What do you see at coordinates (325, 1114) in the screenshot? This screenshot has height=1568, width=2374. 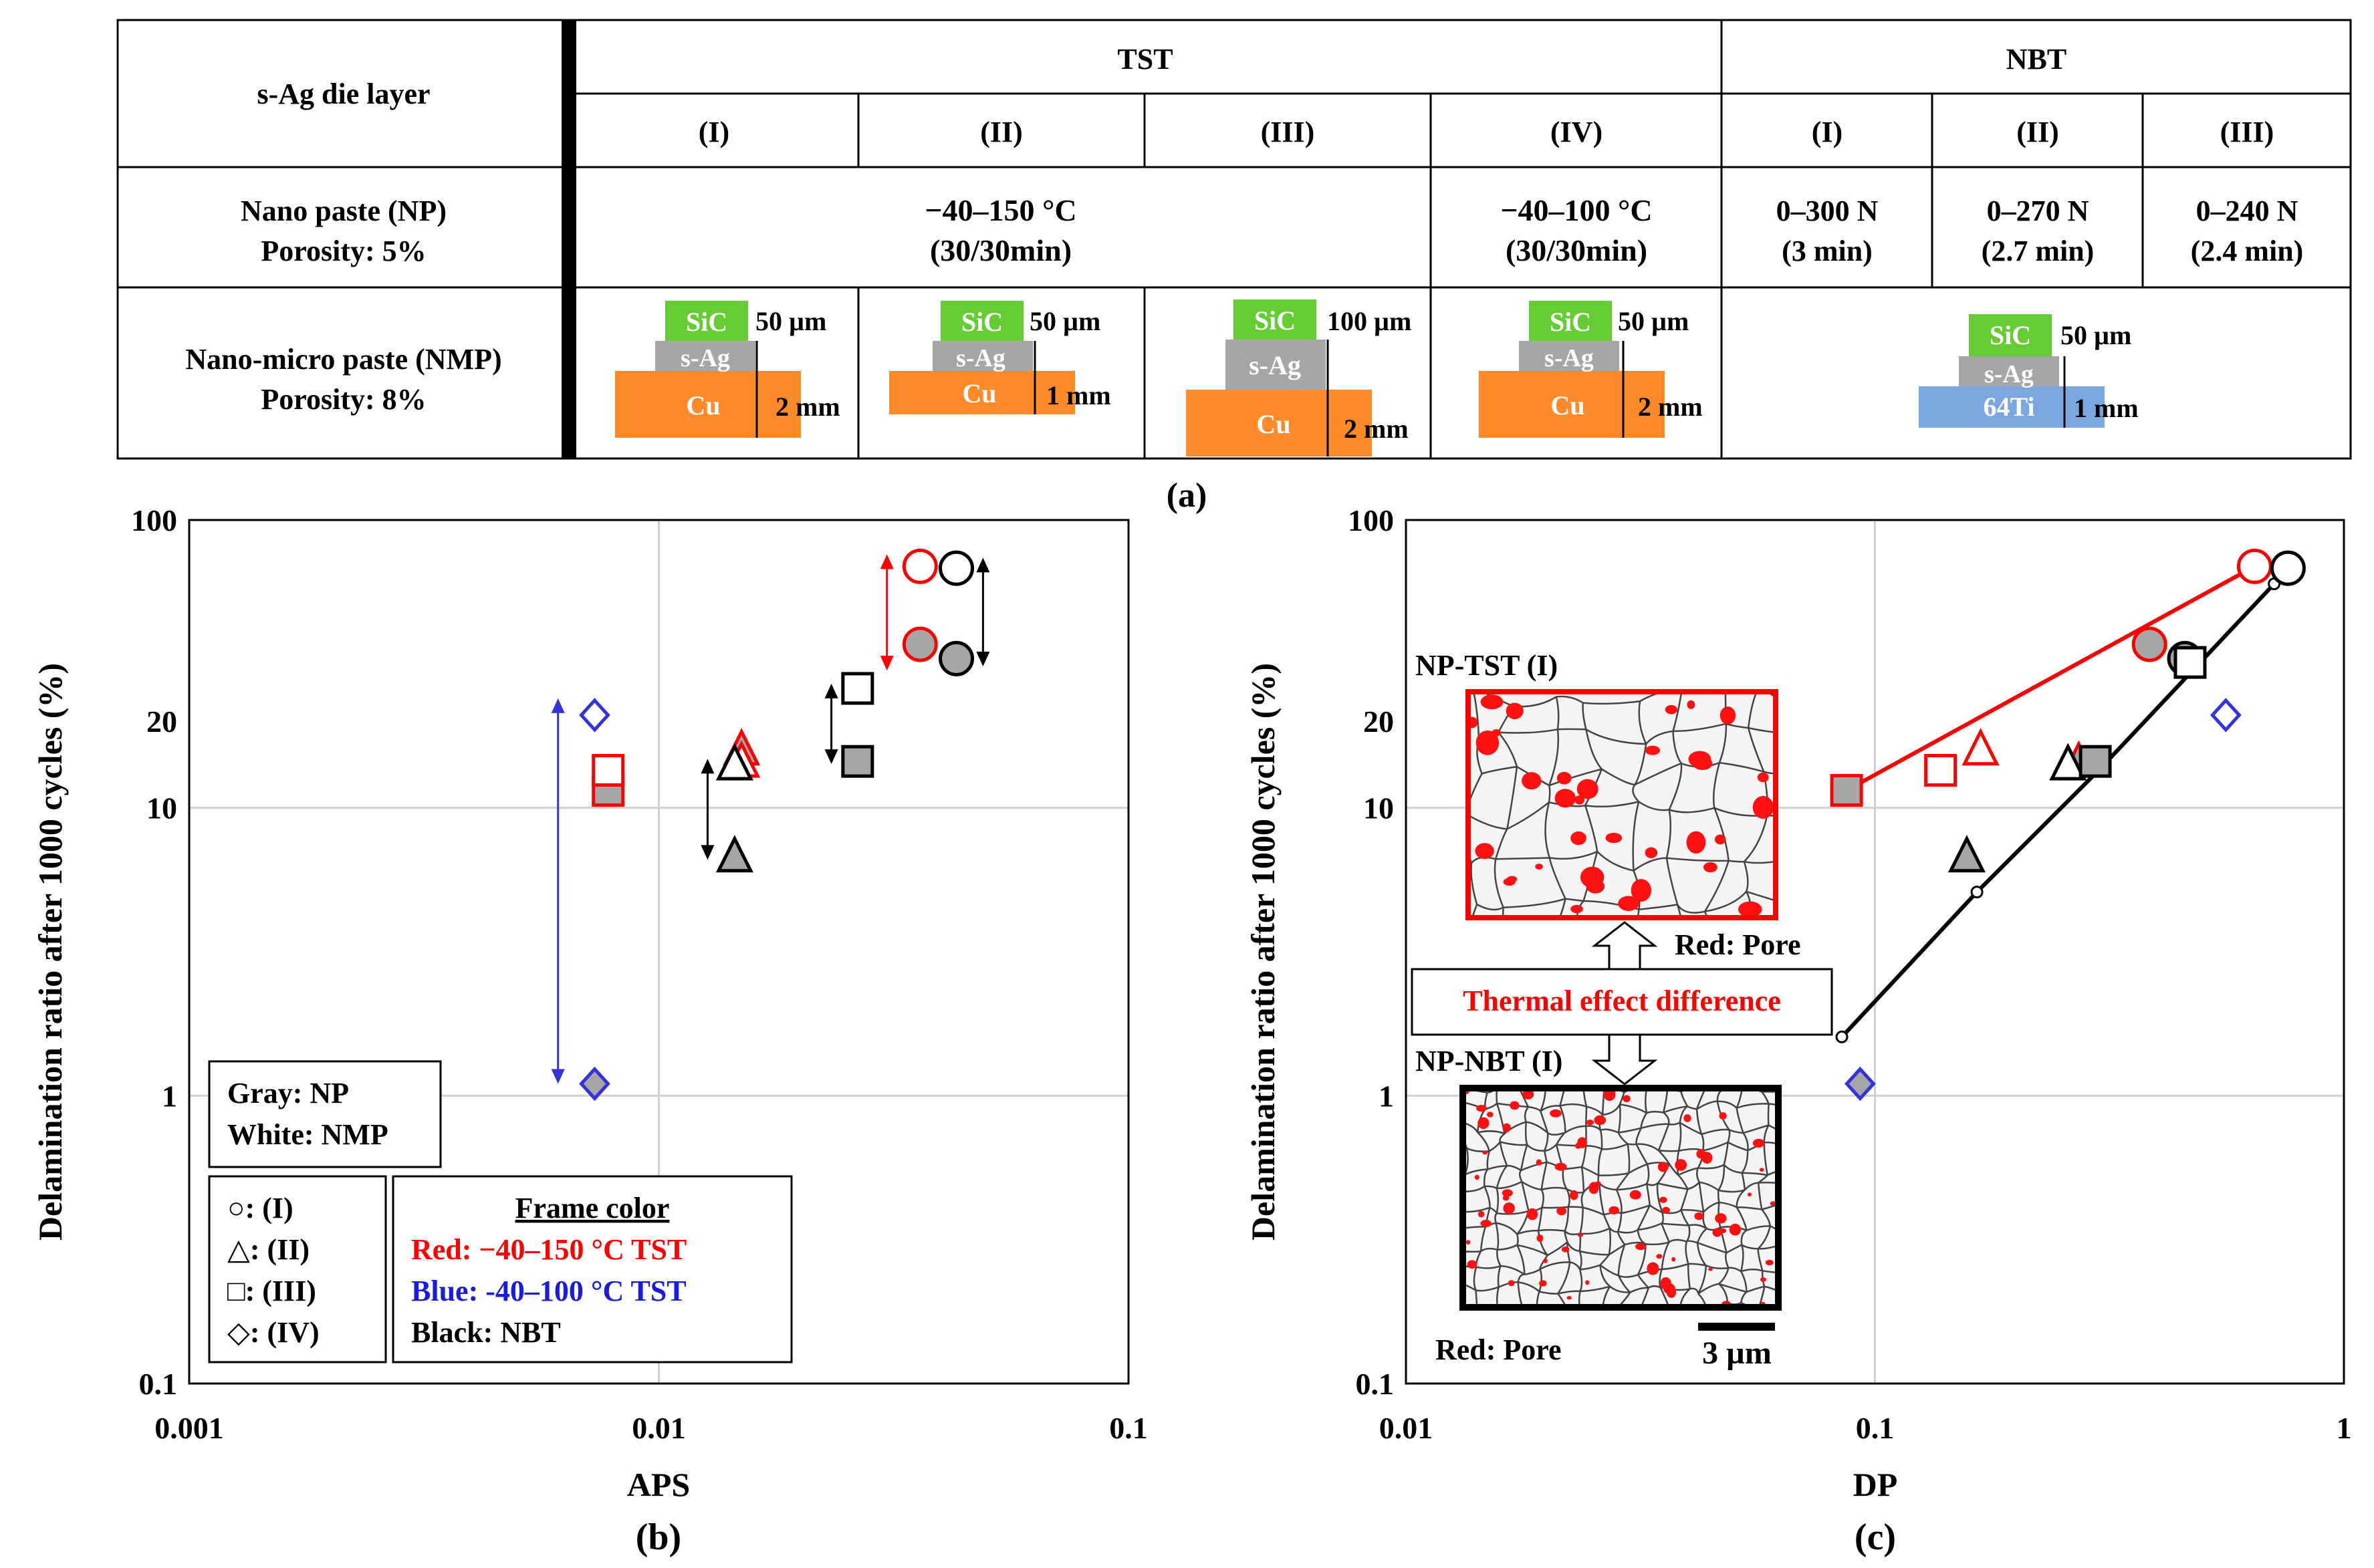 I see `chart-b-legend-fill: Gray: NP White: NMP` at bounding box center [325, 1114].